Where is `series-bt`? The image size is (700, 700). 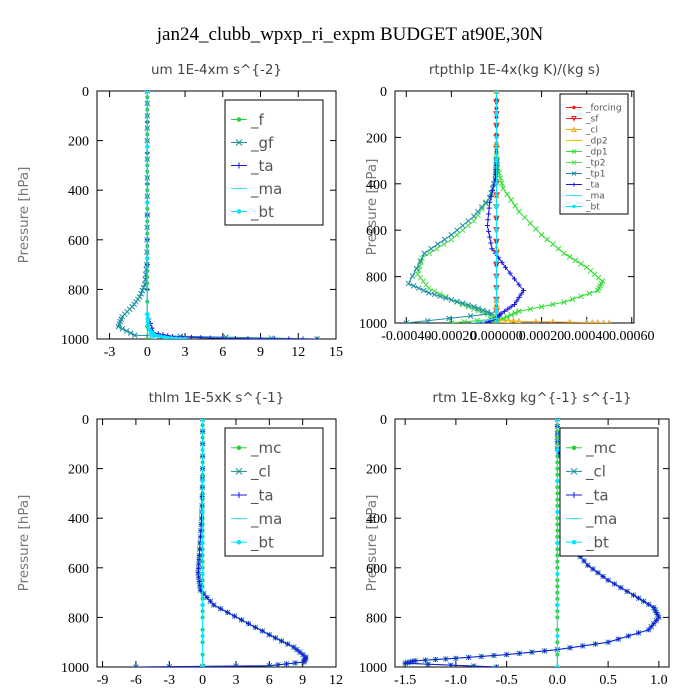 series-bt is located at coordinates (557, 543).